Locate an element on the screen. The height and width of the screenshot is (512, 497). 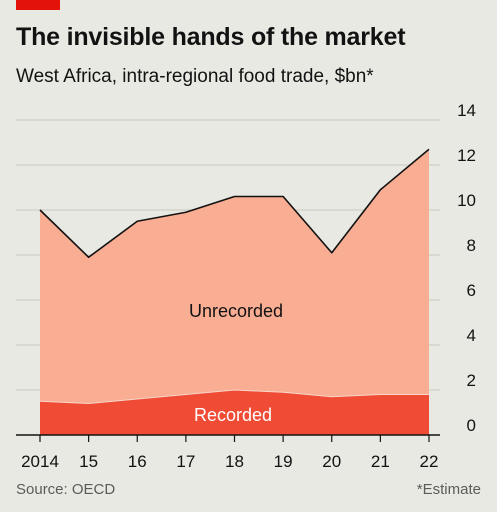
y-tick-label-12: 12 is located at coordinates (466, 155).